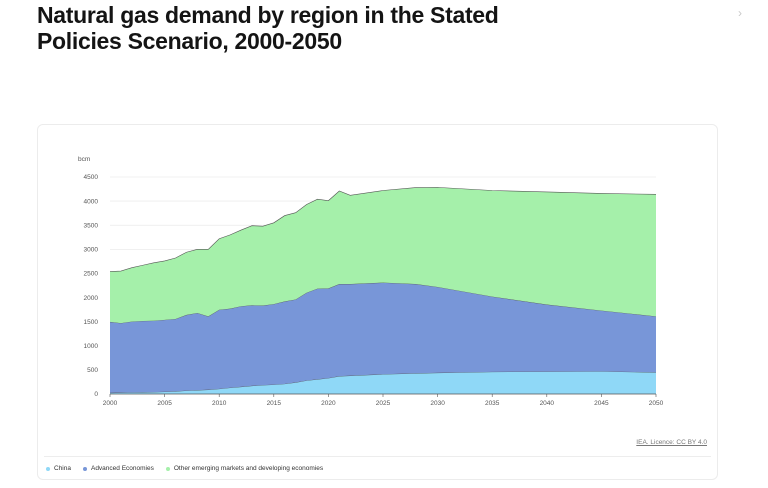 Image resolution: width=768 pixels, height=488 pixels. I want to click on x-tick-label: 2030, so click(437, 403).